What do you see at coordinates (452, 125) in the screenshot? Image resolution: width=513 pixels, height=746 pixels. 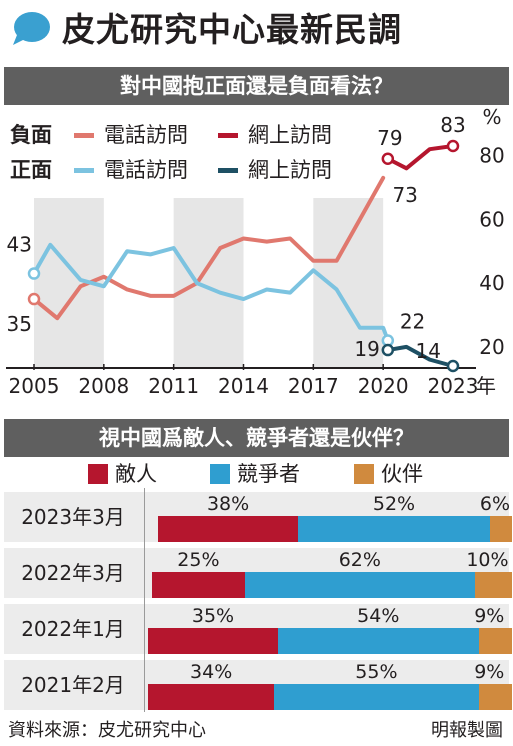 I see `data-label: 83` at bounding box center [452, 125].